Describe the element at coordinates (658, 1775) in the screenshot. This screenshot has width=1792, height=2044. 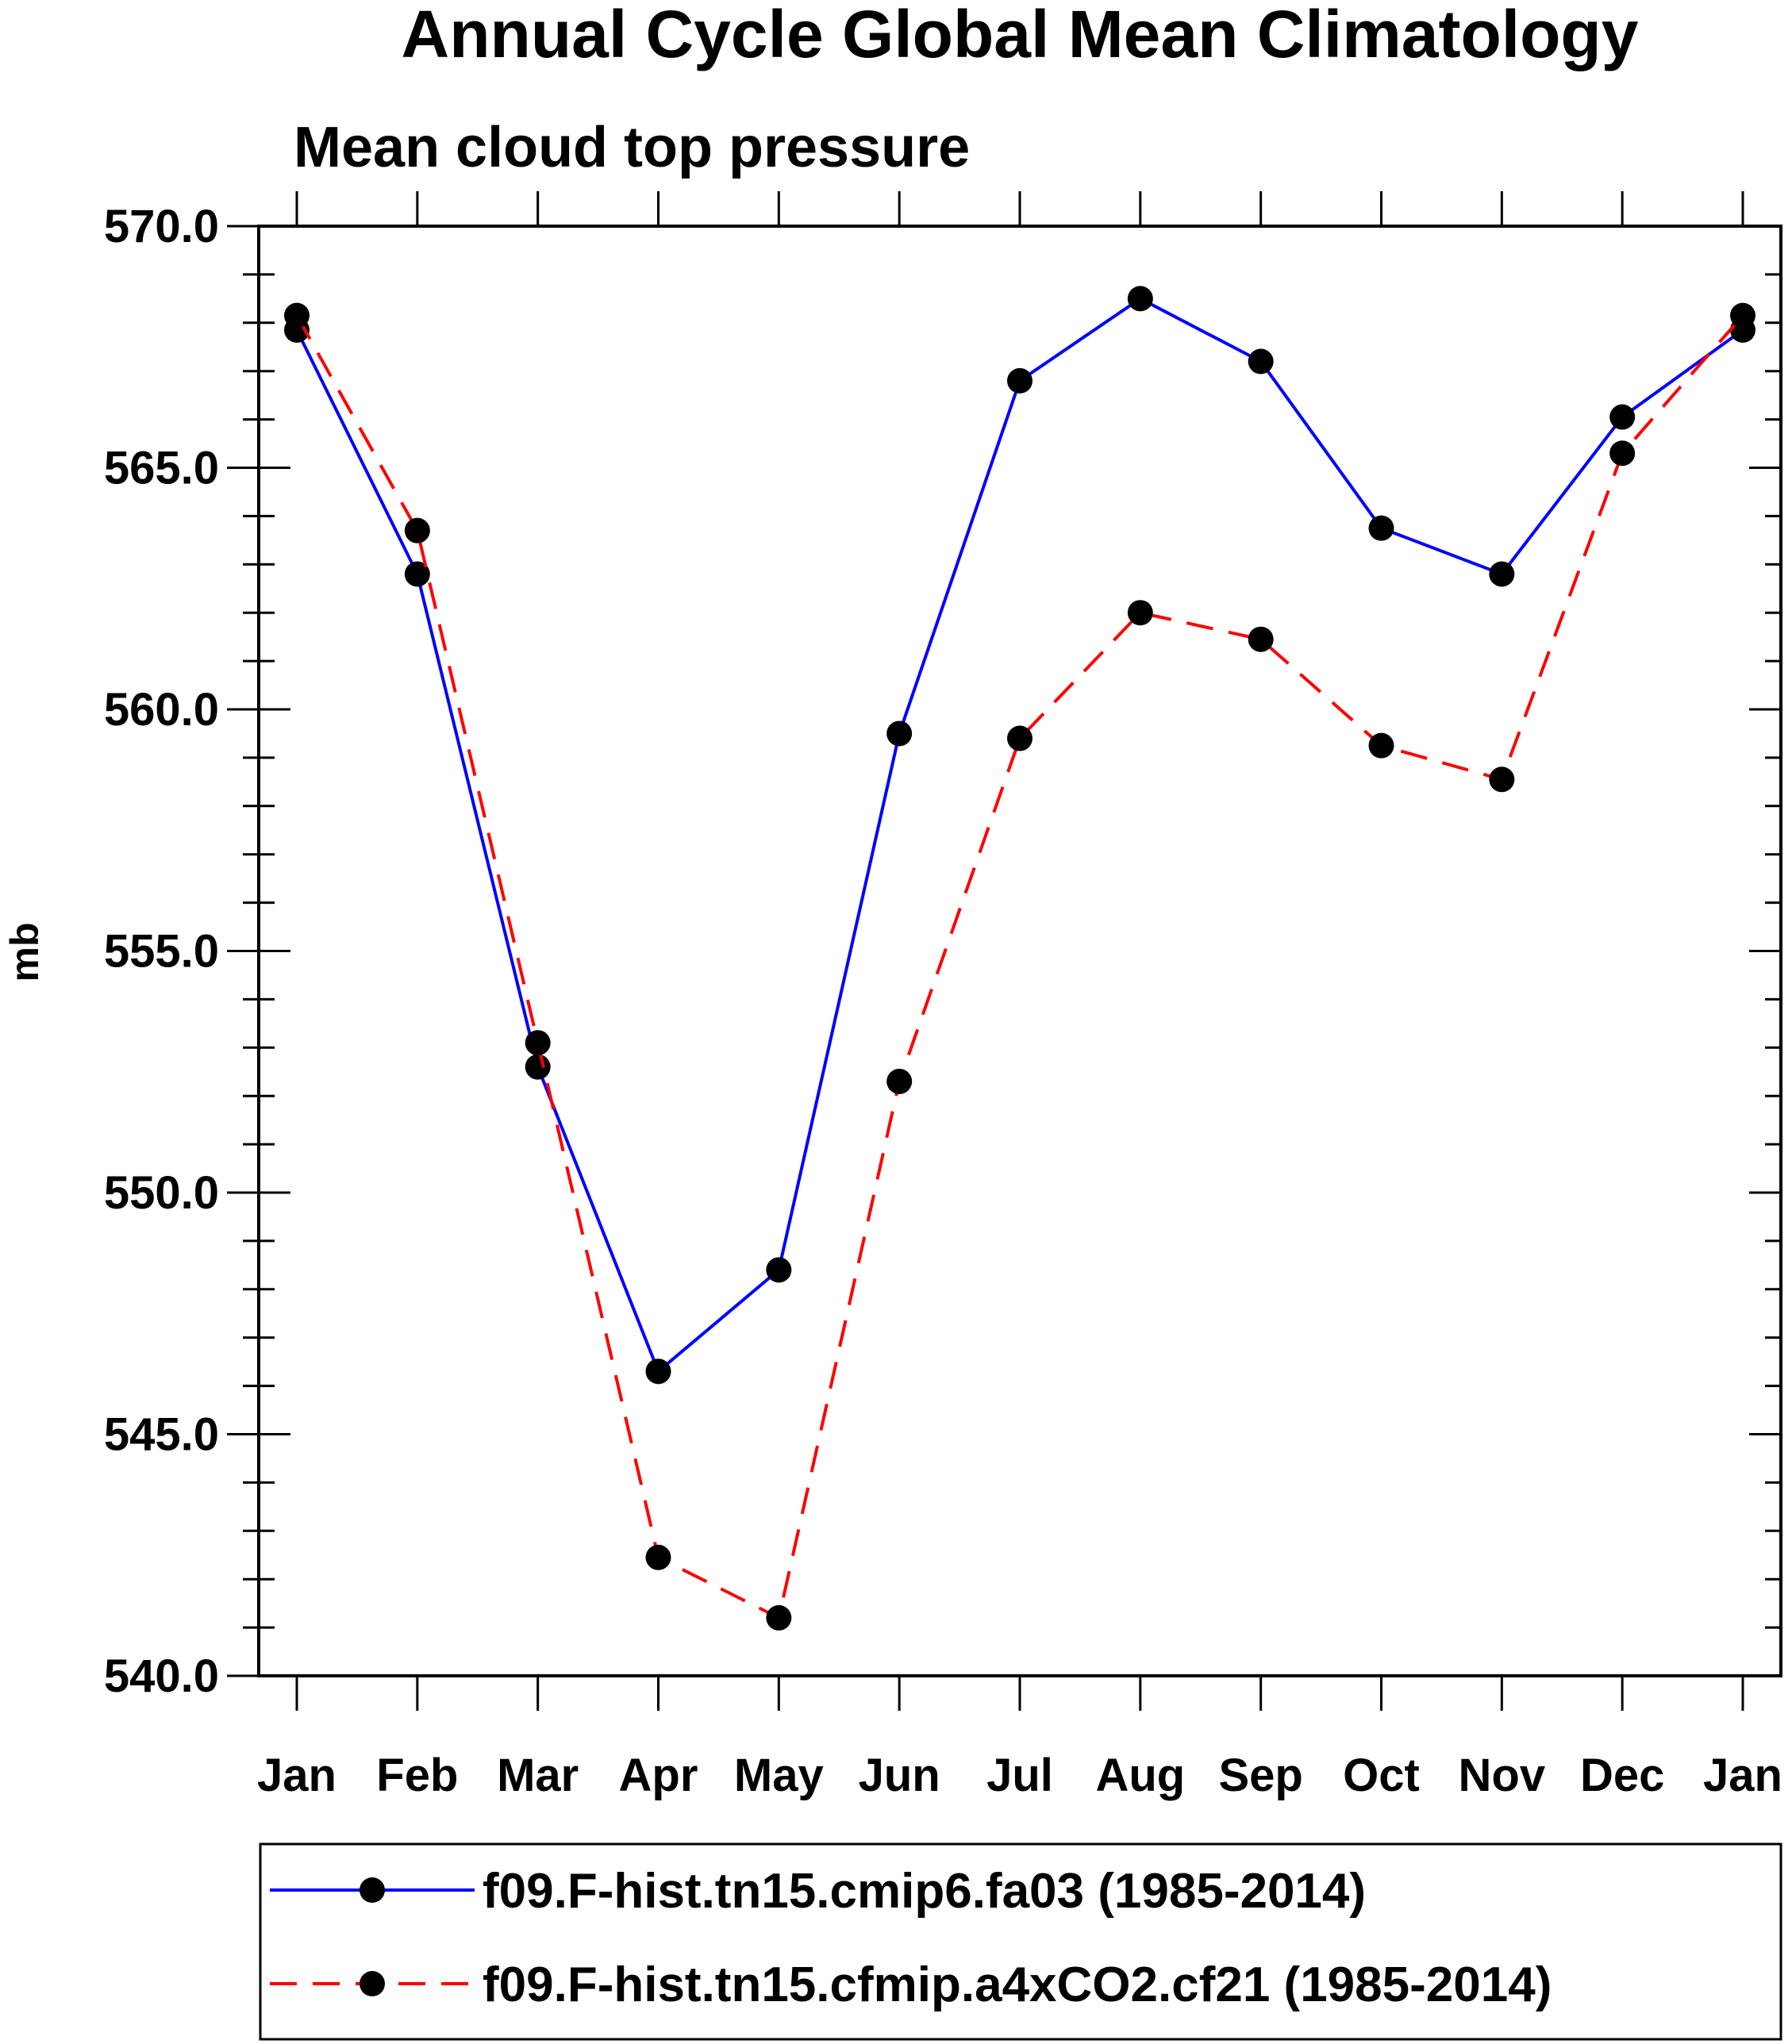
I see `x-tick-label: Apr` at that location.